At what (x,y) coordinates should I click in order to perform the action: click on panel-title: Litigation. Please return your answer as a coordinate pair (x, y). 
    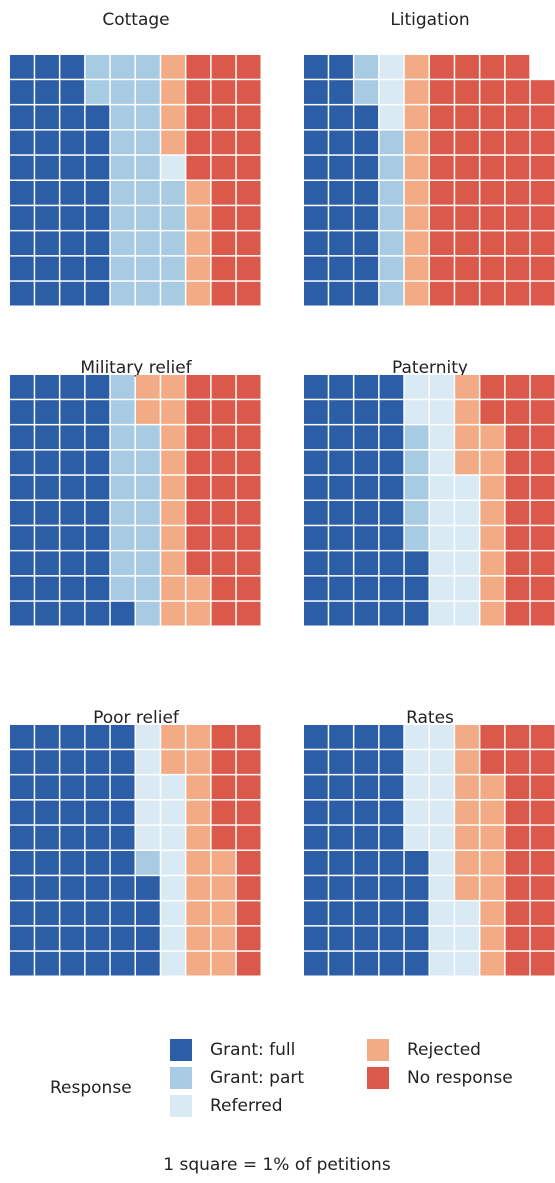
    Looking at the image, I should click on (429, 20).